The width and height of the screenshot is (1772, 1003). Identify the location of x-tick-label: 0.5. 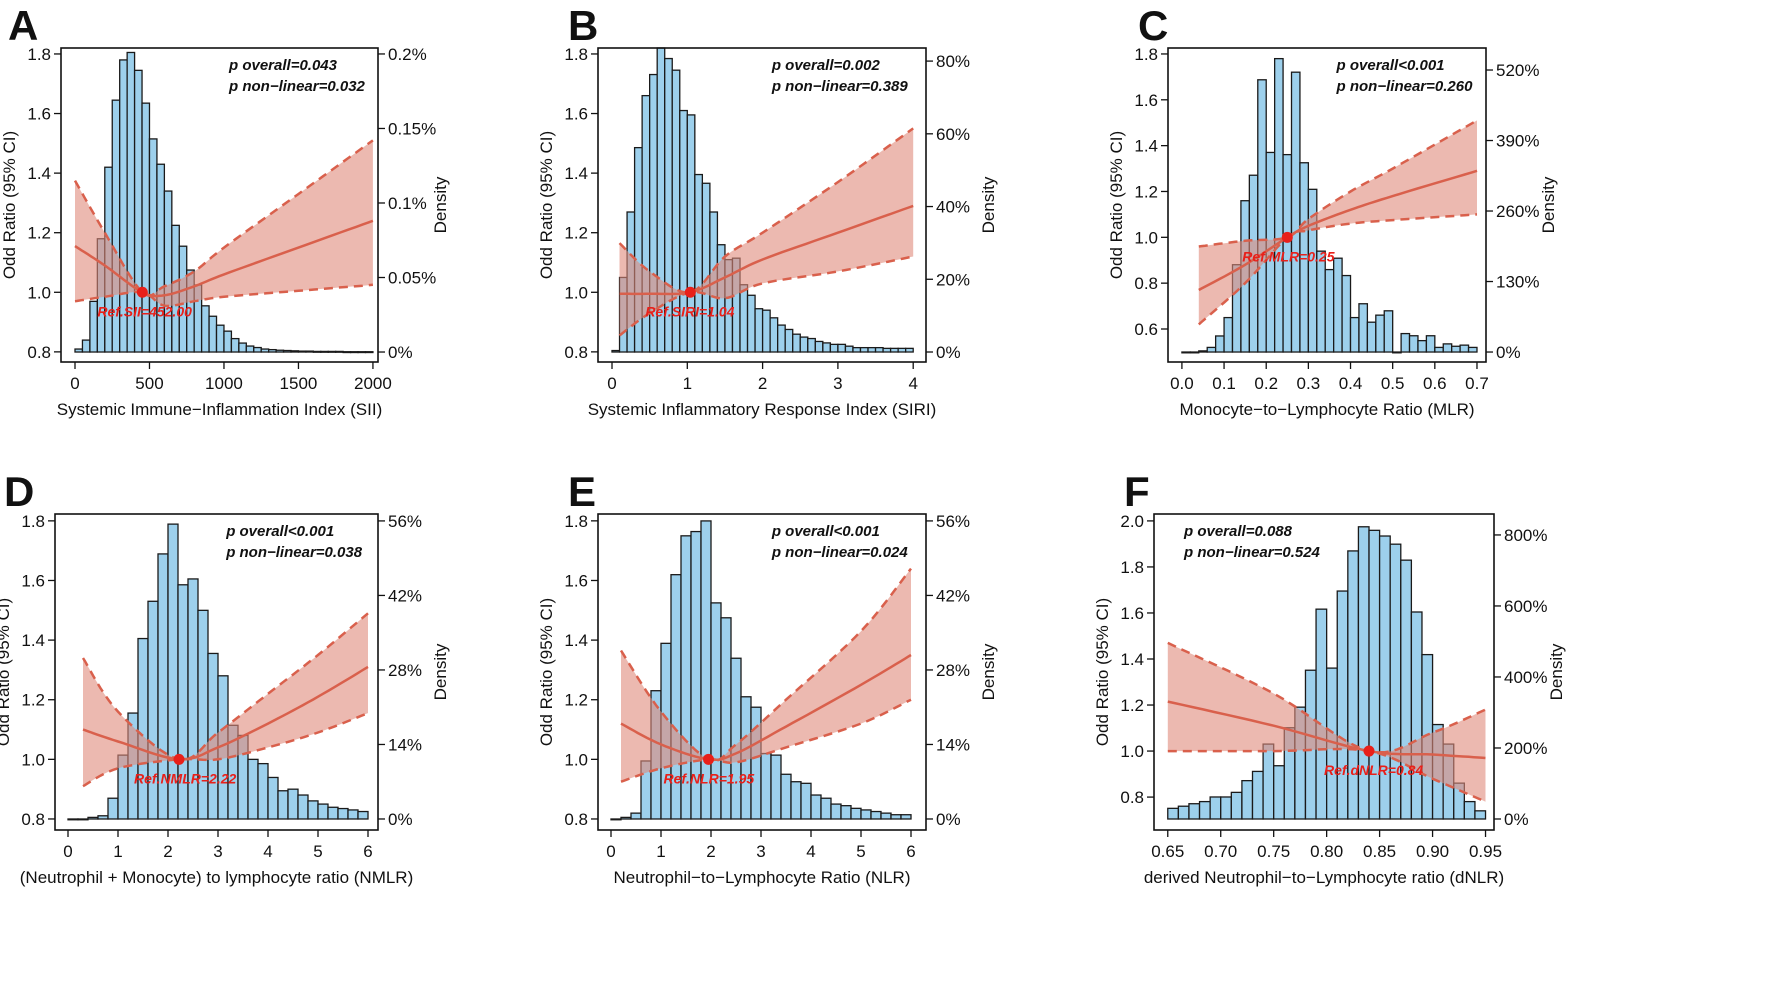
(1393, 383).